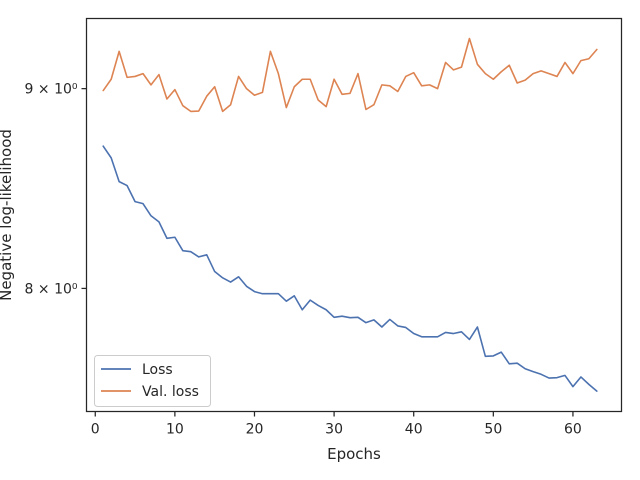  Describe the element at coordinates (255, 430) in the screenshot. I see `x-tick-label: 20` at that location.